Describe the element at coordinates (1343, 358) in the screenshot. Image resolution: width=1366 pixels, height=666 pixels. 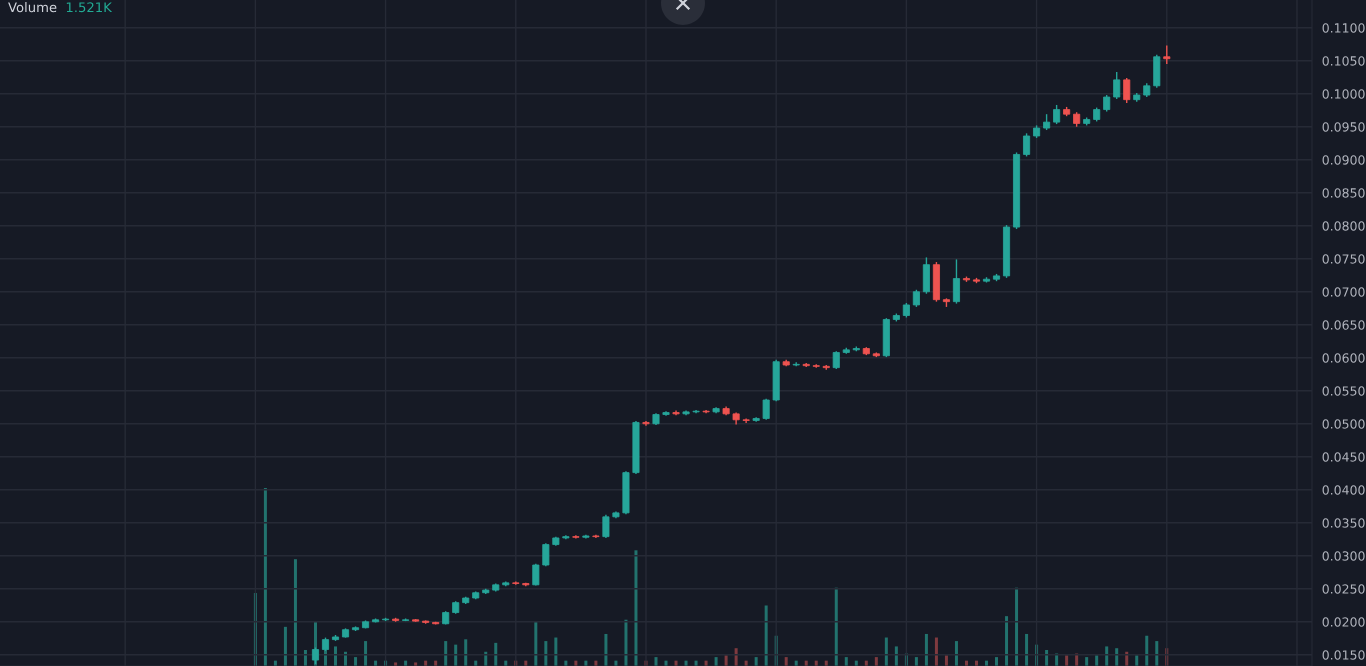
I see `y-tick-label: 0.0600` at that location.